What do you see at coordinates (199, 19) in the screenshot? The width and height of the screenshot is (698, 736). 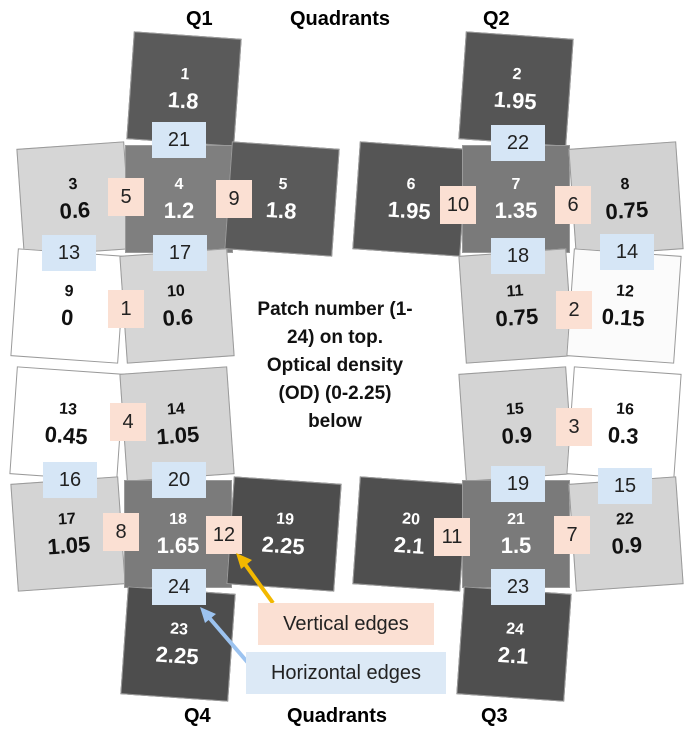 I see `quadrant-label-q1: Q1` at bounding box center [199, 19].